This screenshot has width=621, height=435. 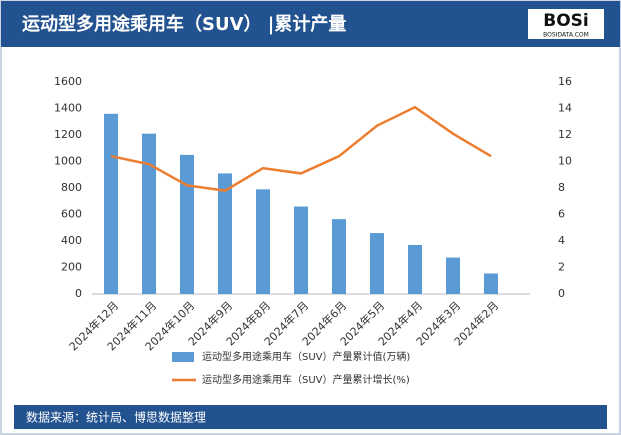 I want to click on y2-tick-label: 10, so click(x=565, y=161).